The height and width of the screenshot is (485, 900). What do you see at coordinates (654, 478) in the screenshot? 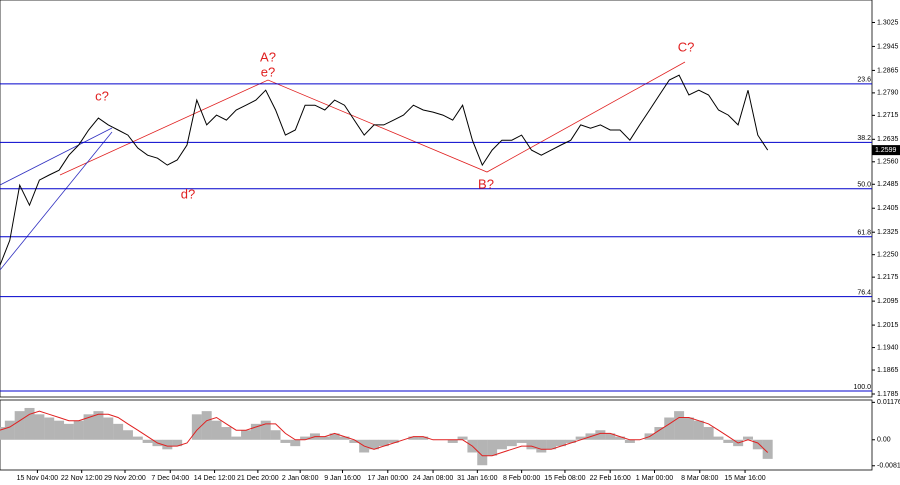
I see `x-tick-label: 1 Mar 00:00` at bounding box center [654, 478].